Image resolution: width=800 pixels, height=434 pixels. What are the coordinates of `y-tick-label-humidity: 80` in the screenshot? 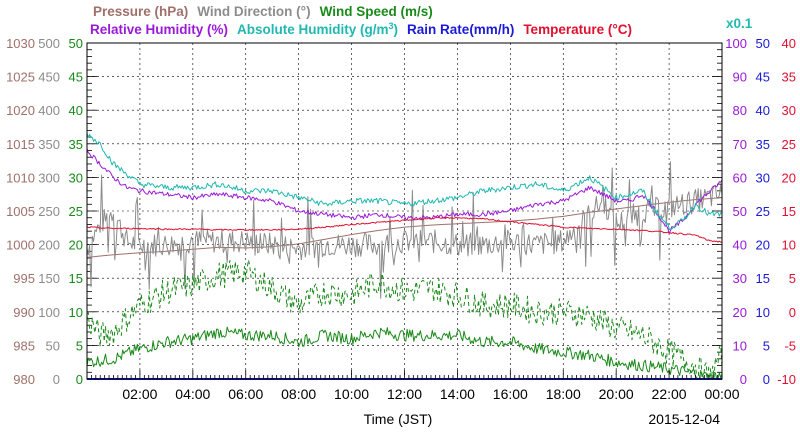 It's located at (740, 110).